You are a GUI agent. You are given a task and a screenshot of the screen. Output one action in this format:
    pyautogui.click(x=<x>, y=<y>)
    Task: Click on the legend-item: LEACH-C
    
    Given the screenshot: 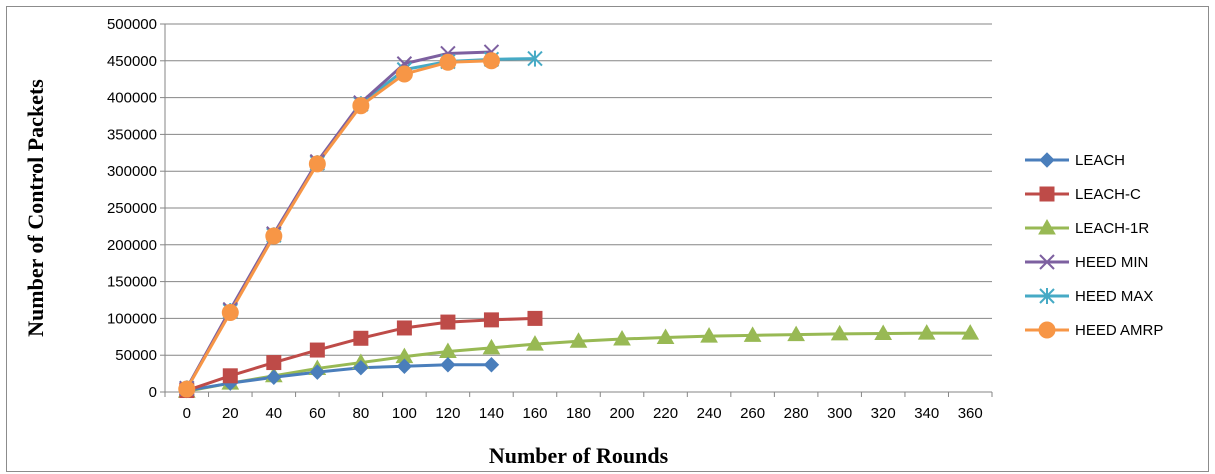 What is the action you would take?
    pyautogui.click(x=1083, y=194)
    